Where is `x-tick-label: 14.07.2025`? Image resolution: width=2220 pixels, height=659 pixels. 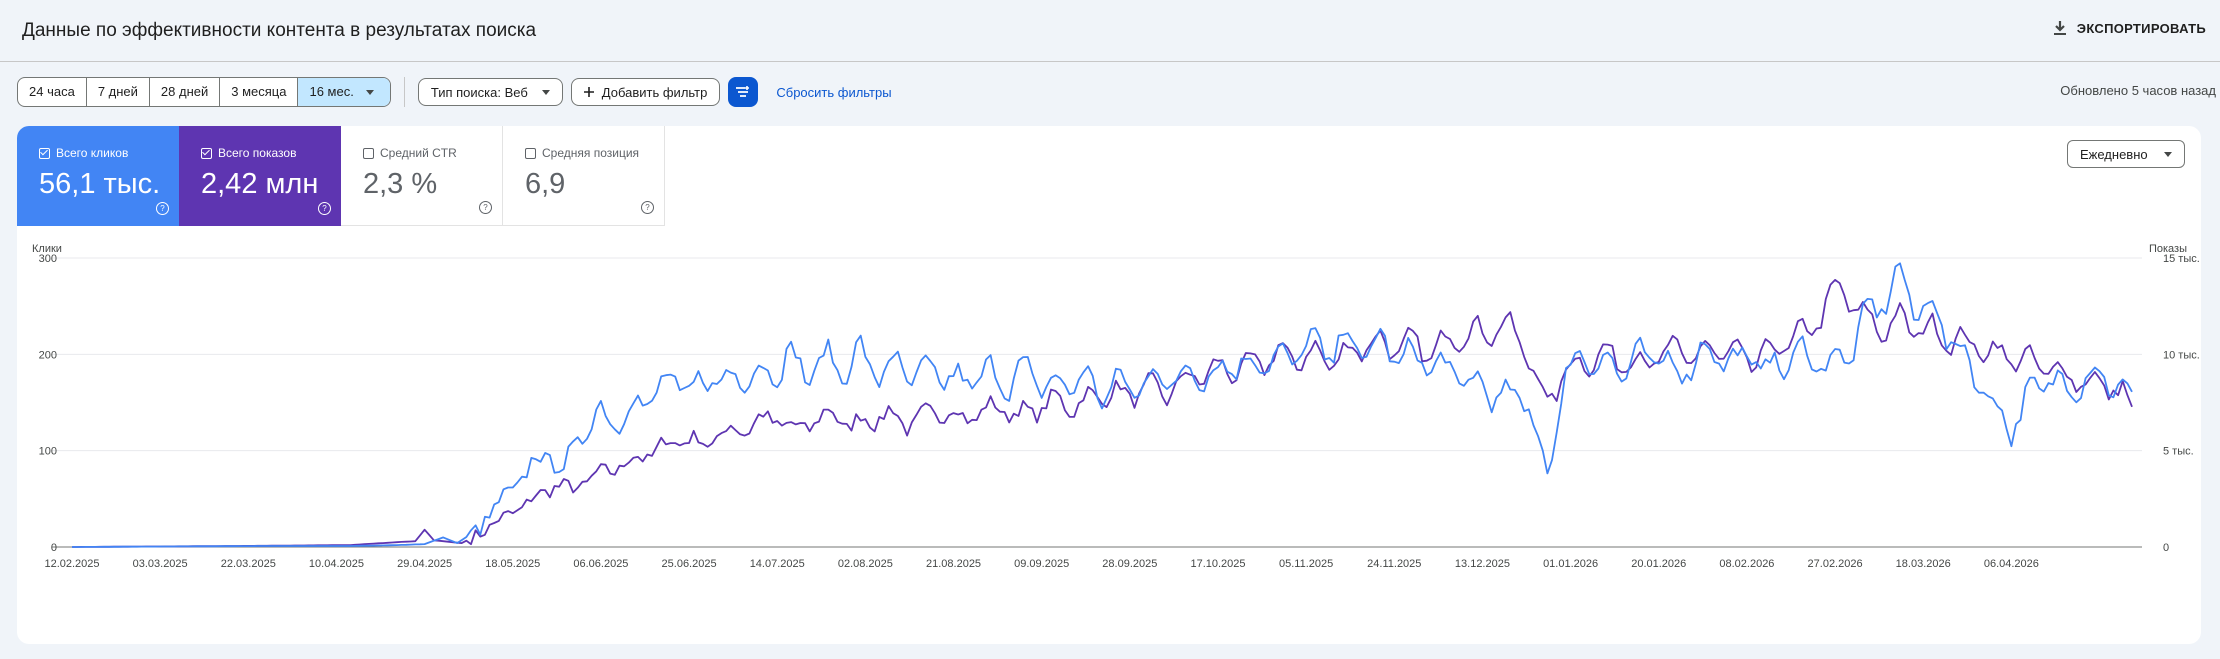
x-tick-label: 14.07.2025 is located at coordinates (777, 564).